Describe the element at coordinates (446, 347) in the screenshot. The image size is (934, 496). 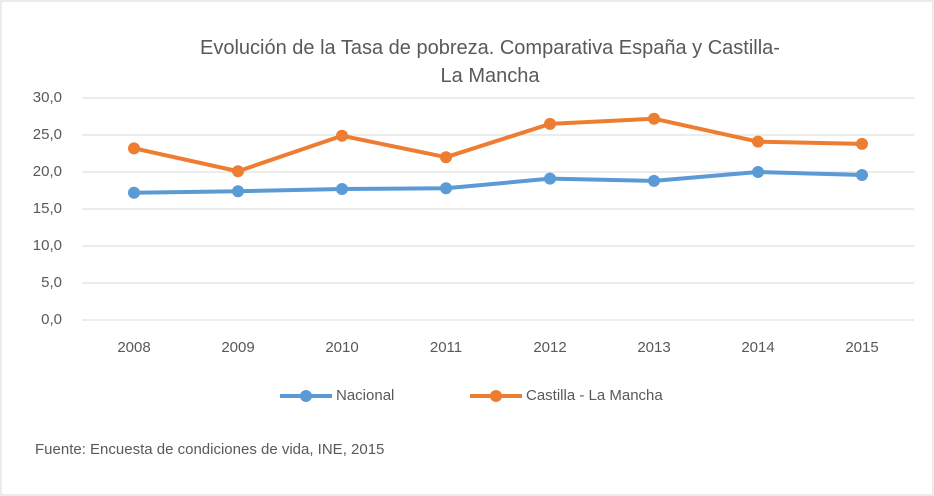
I see `x-tick-label: 2011` at that location.